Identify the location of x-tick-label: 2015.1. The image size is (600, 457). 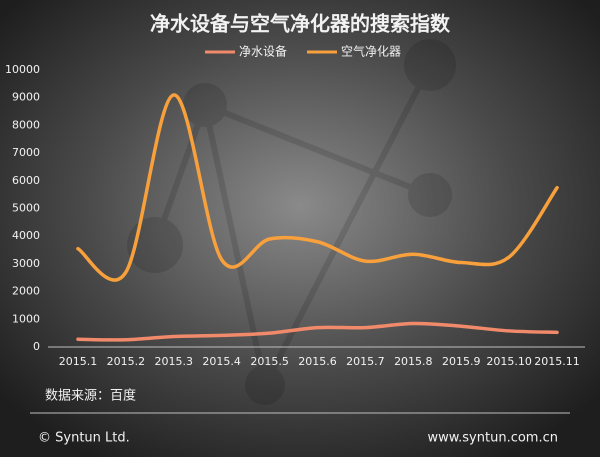
(78, 361).